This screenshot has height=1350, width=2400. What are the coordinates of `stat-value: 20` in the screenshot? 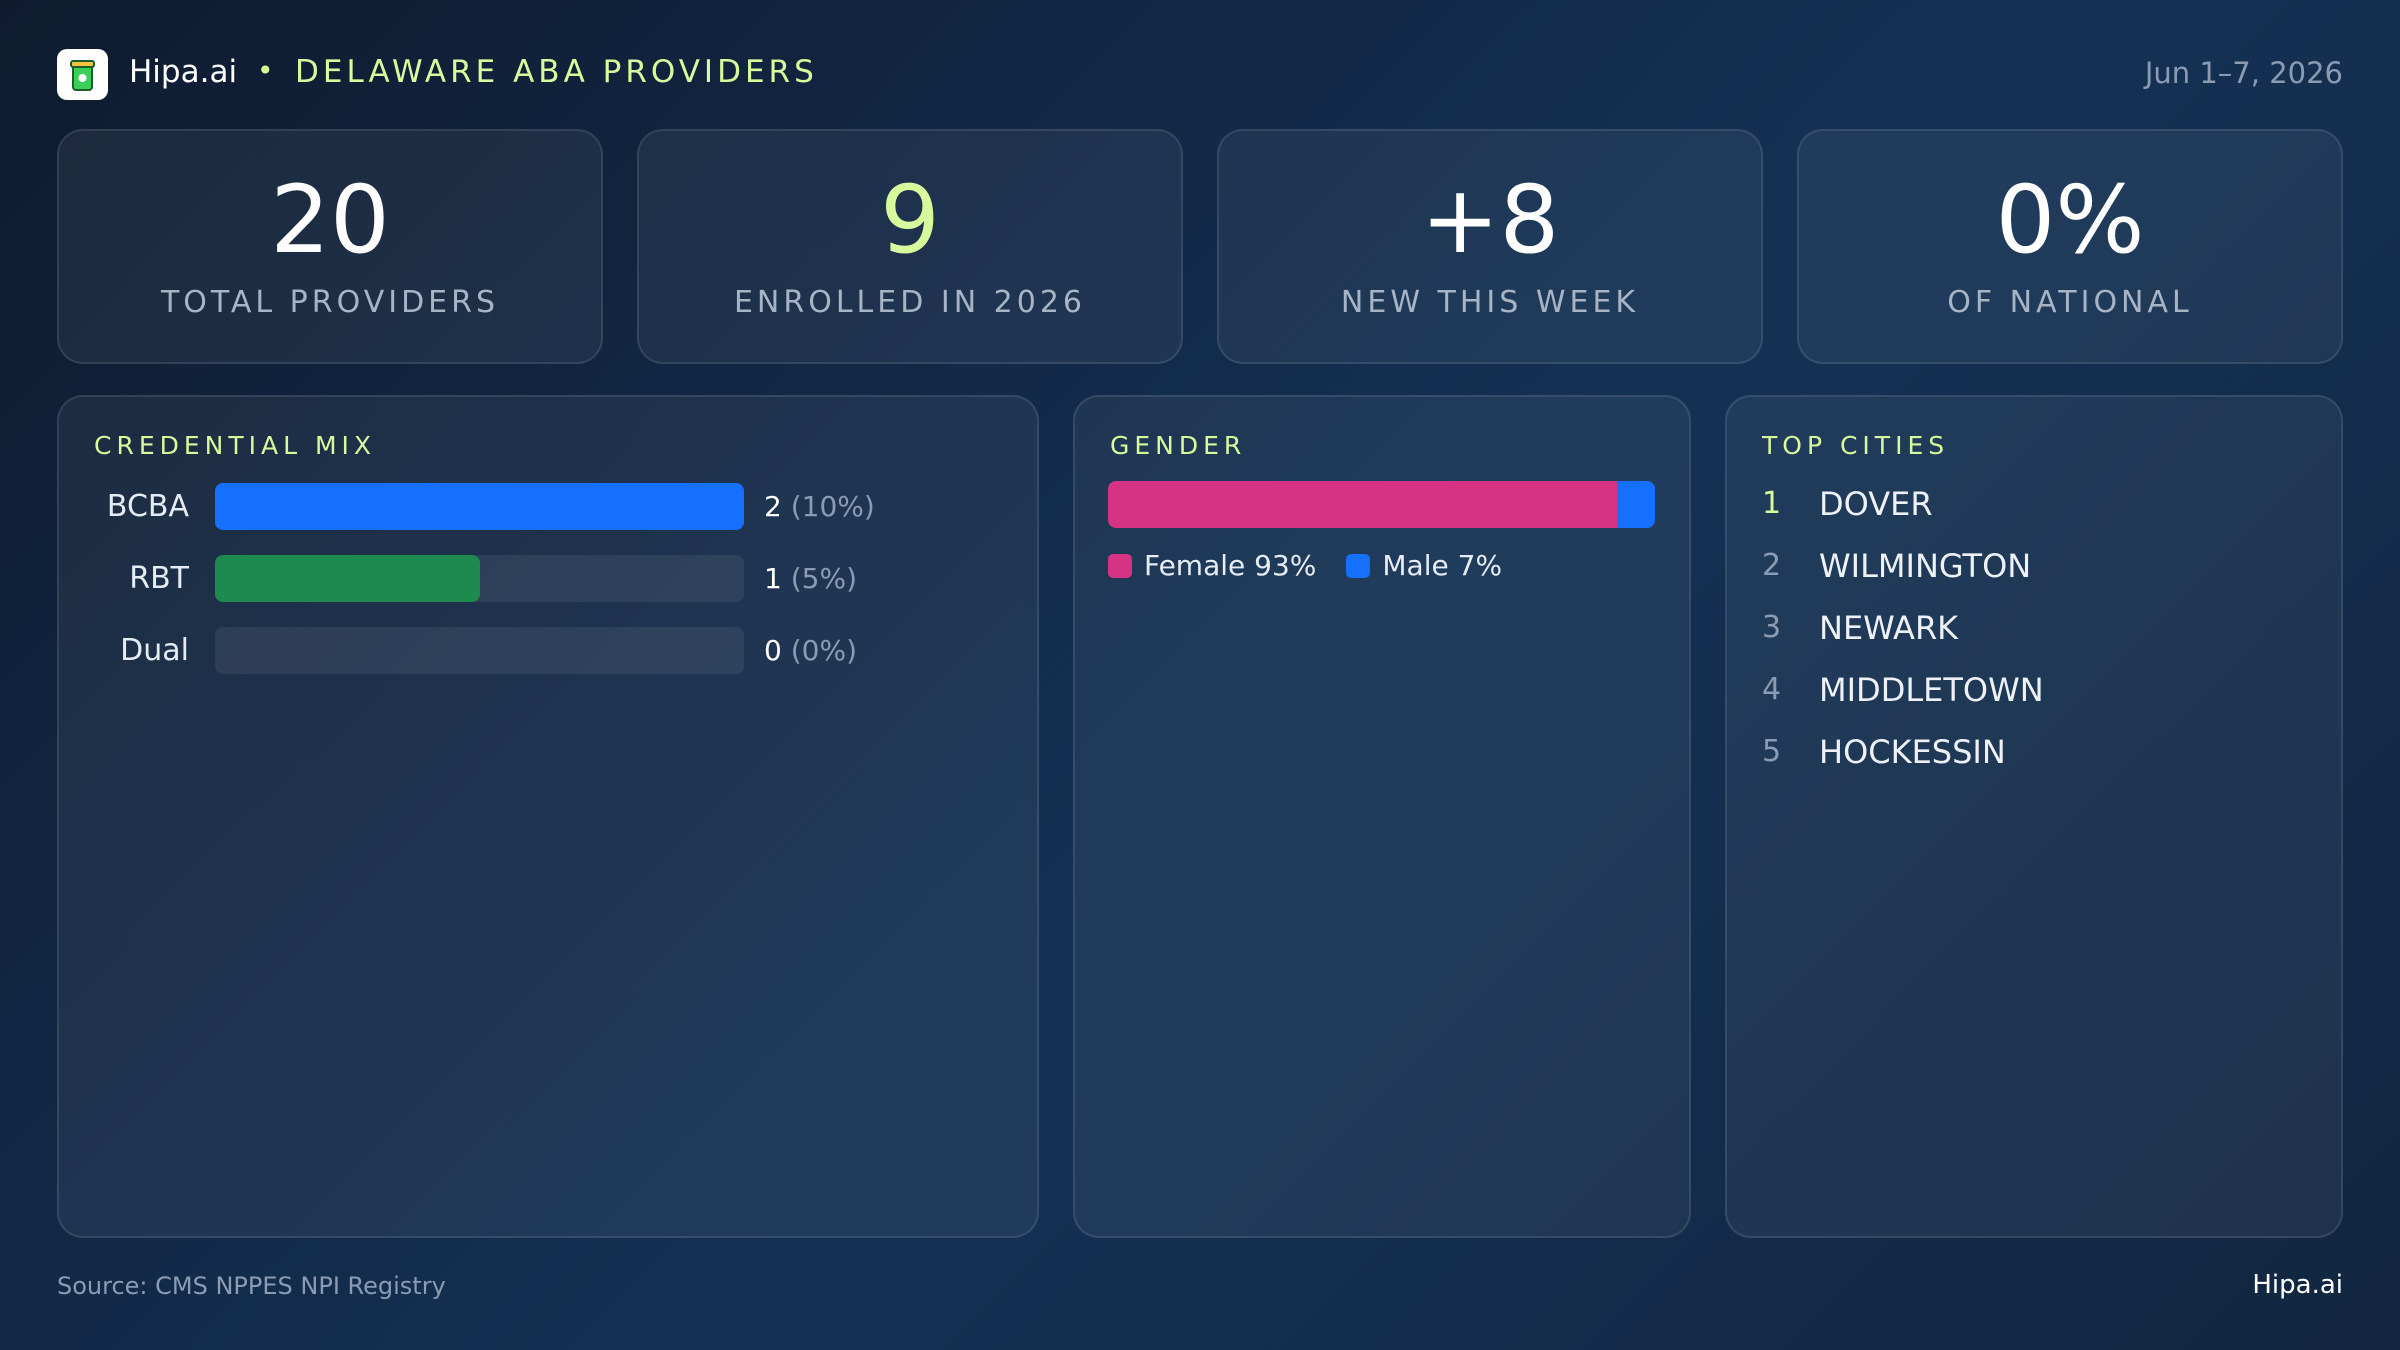 It's located at (330, 220).